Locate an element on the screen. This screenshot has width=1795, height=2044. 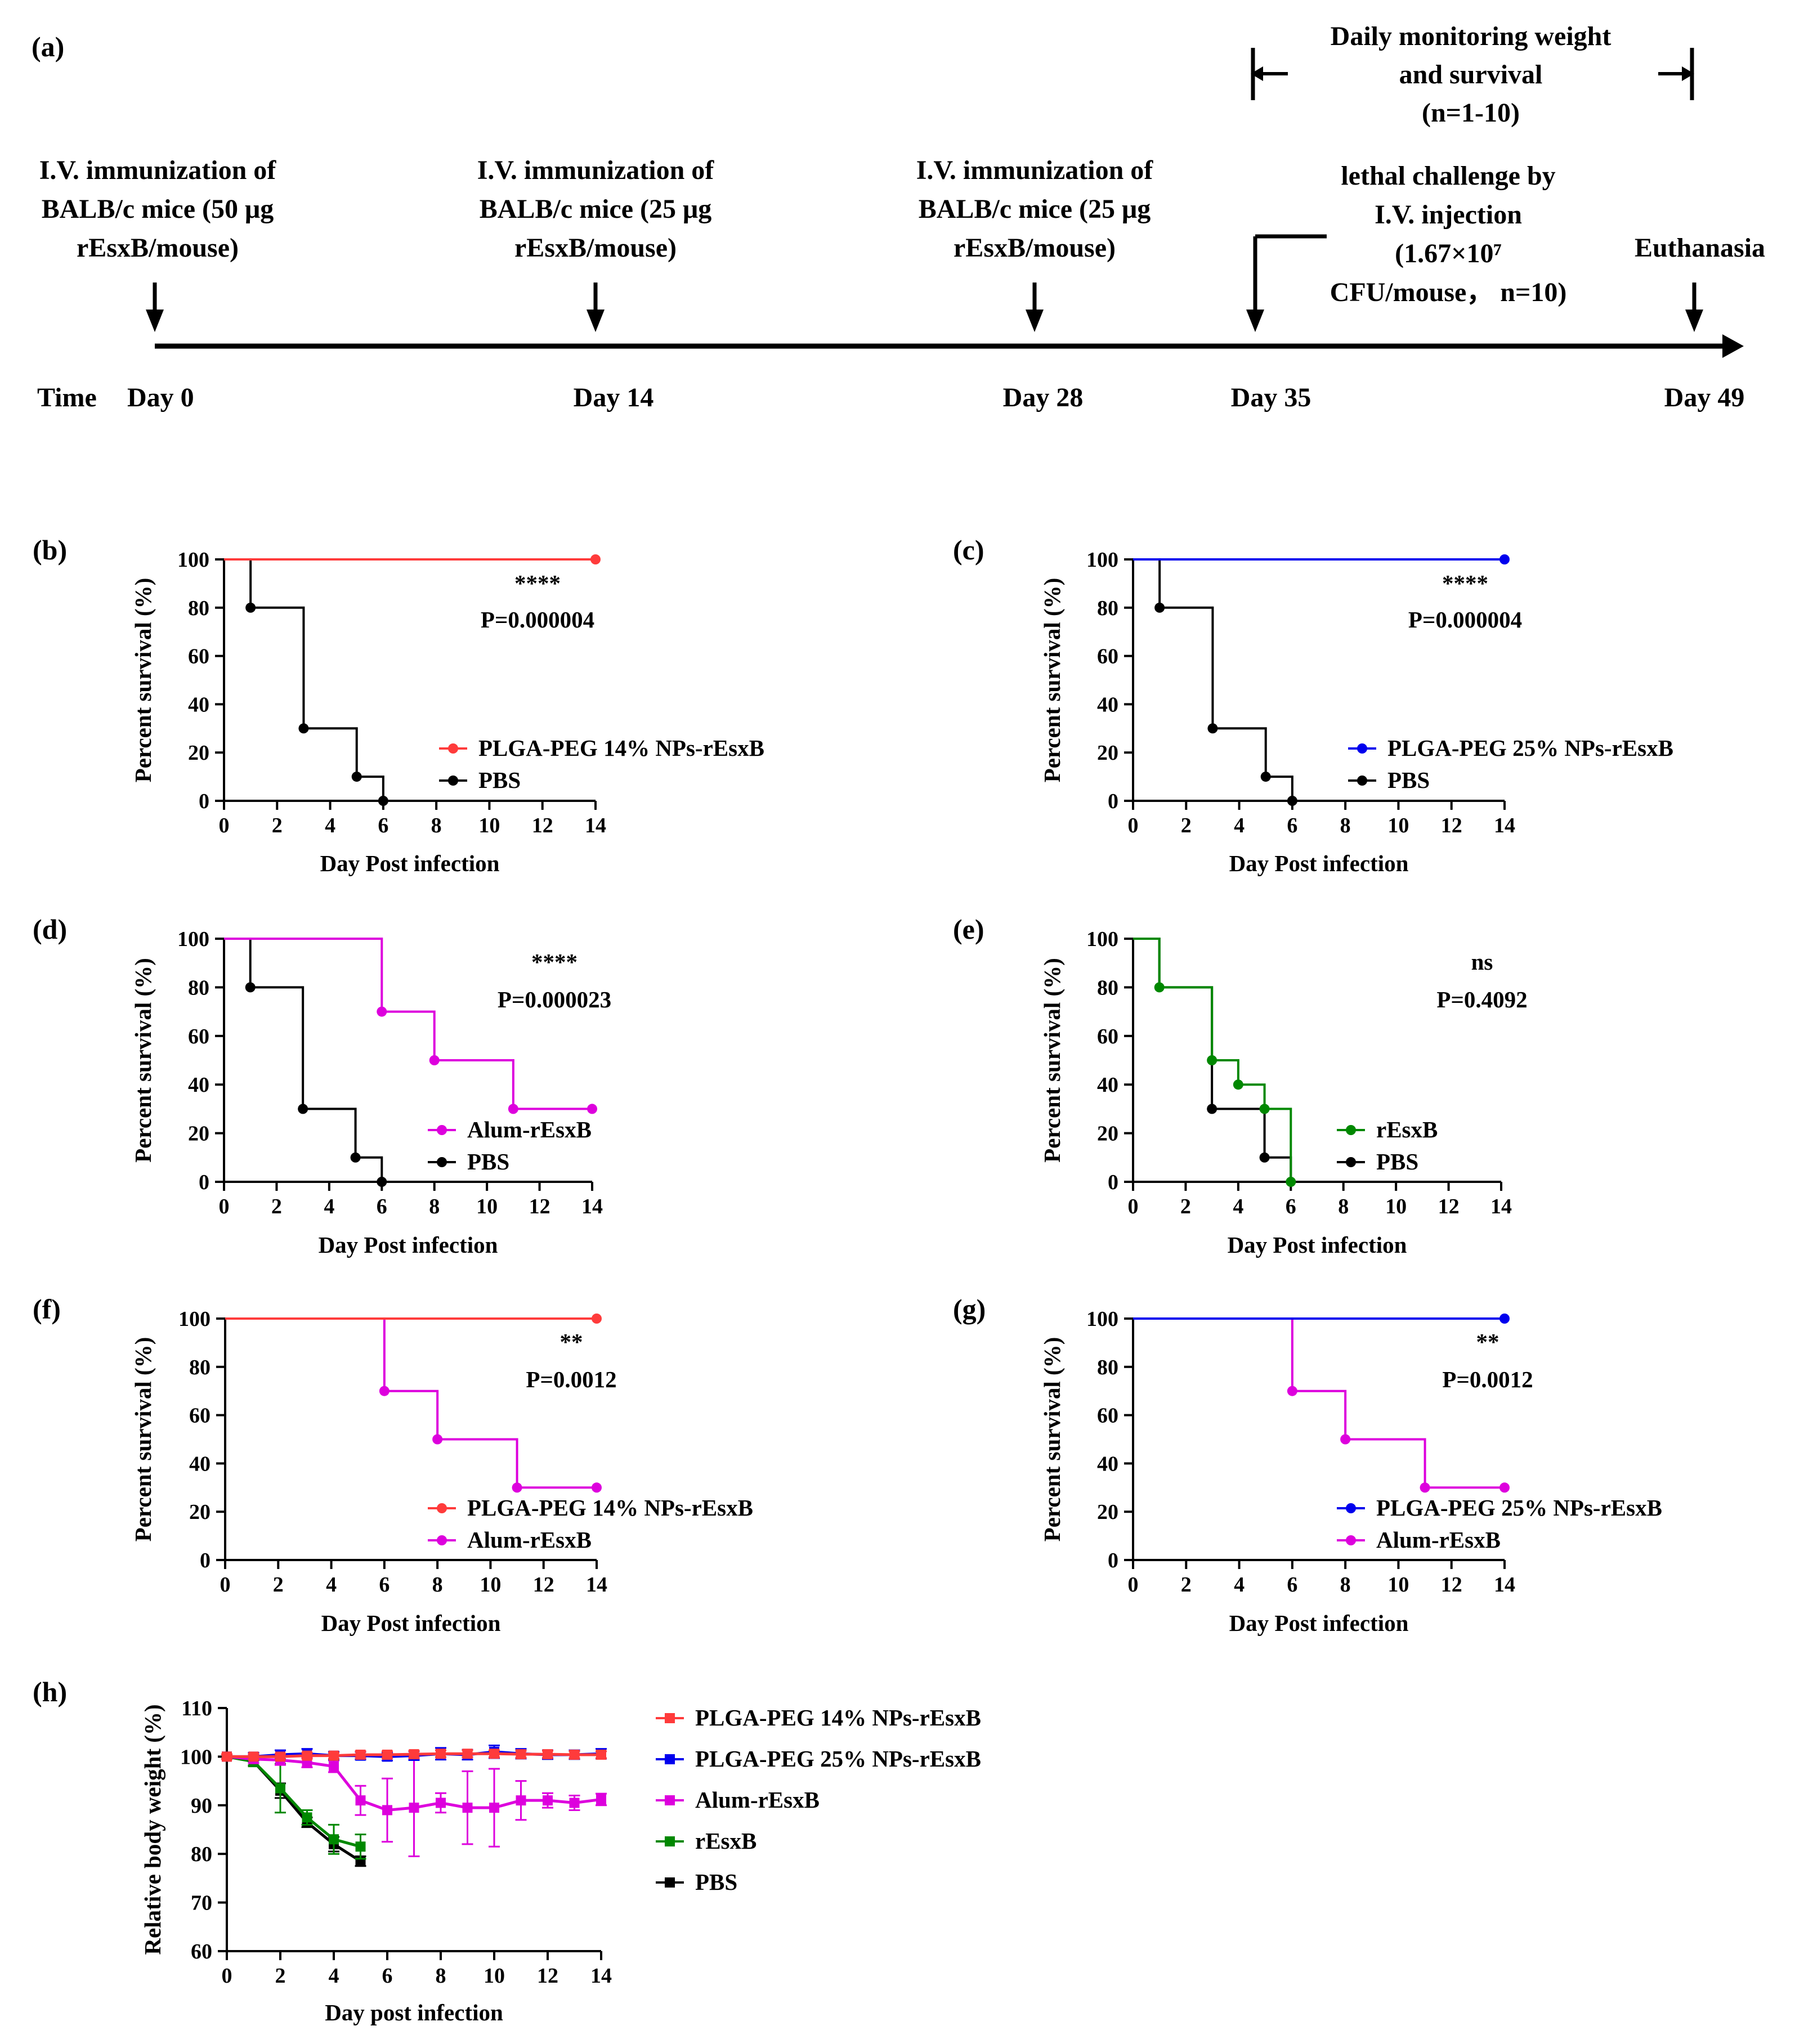
p-value-label: P=0.0012 is located at coordinates (571, 1379).